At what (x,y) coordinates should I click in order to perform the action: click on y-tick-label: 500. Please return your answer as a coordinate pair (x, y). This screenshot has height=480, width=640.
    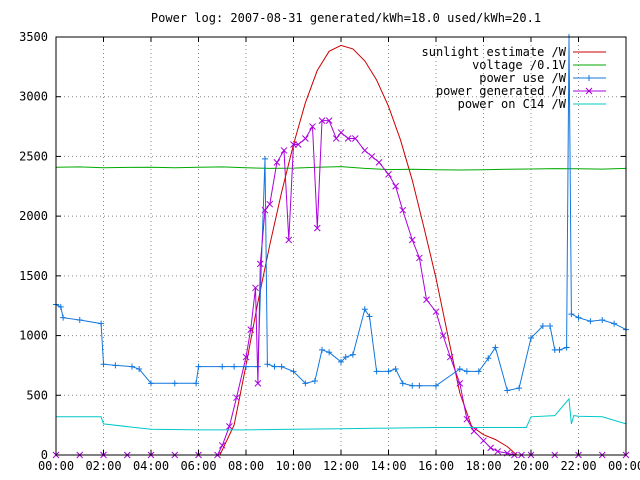
    Looking at the image, I should click on (37, 395).